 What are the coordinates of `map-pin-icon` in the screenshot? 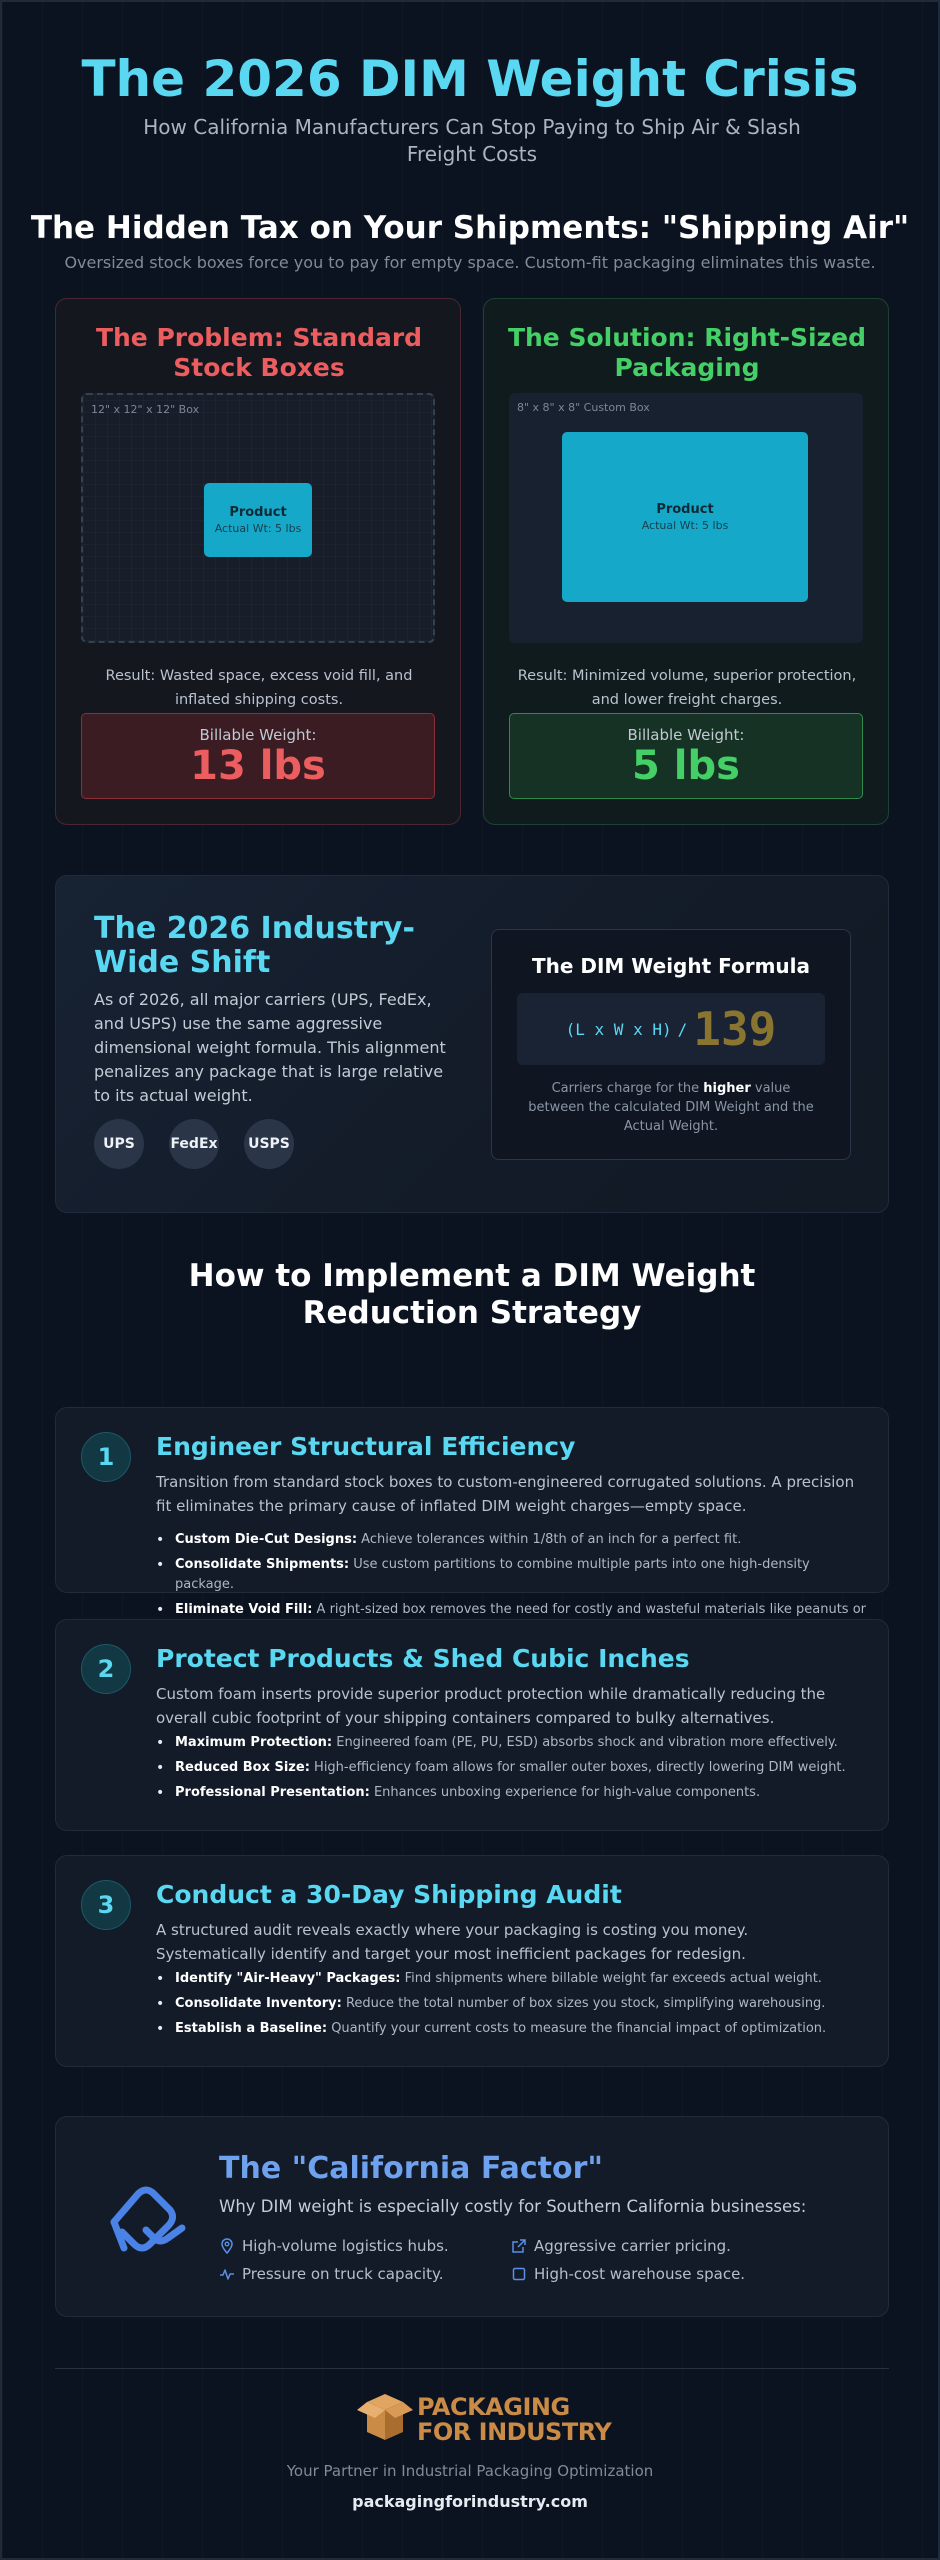 It's located at (227, 2246).